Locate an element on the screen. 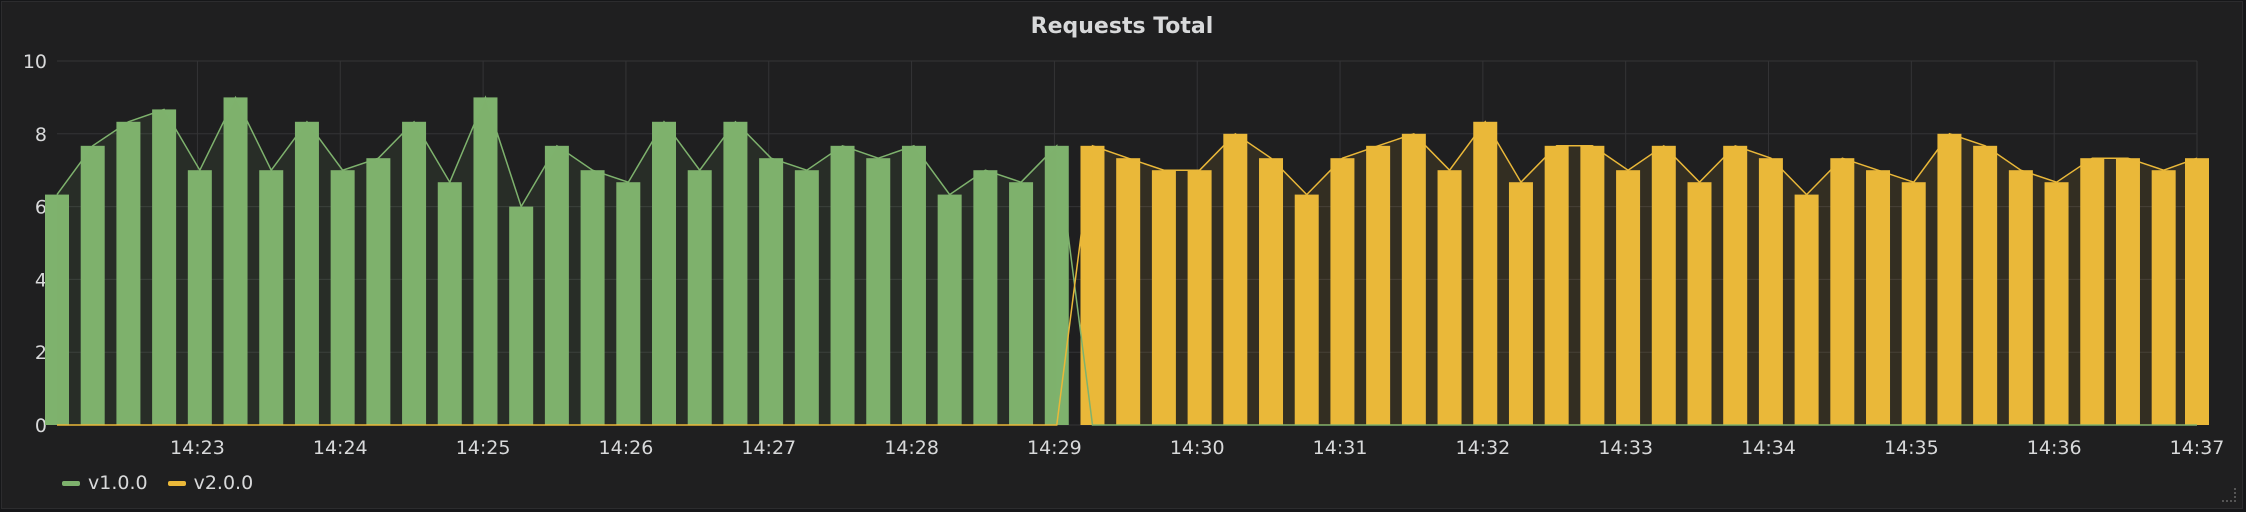 The height and width of the screenshot is (512, 2246). legend: v1.0.0 v2.0.0 is located at coordinates (157, 483).